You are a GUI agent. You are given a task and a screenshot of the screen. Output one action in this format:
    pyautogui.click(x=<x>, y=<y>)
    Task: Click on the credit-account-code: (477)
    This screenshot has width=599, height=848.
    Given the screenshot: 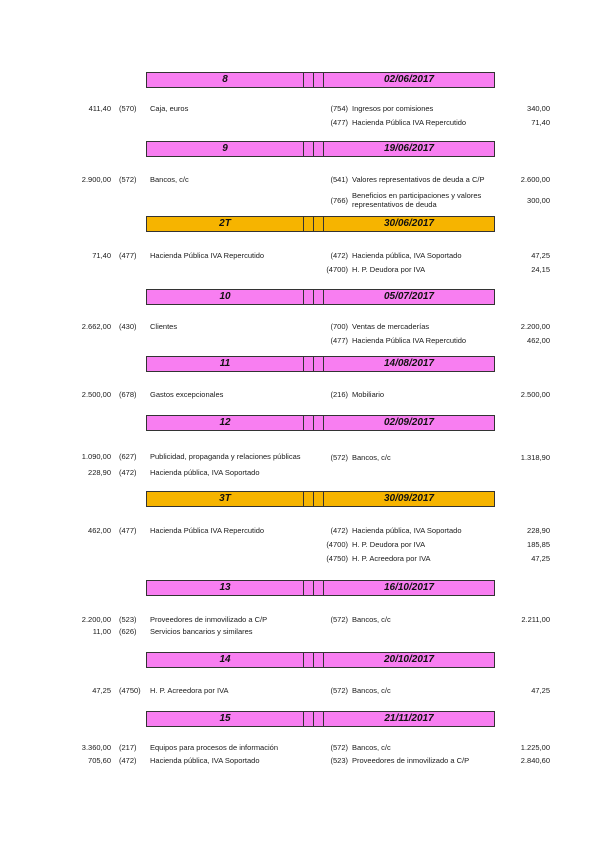 What is the action you would take?
    pyautogui.click(x=339, y=122)
    